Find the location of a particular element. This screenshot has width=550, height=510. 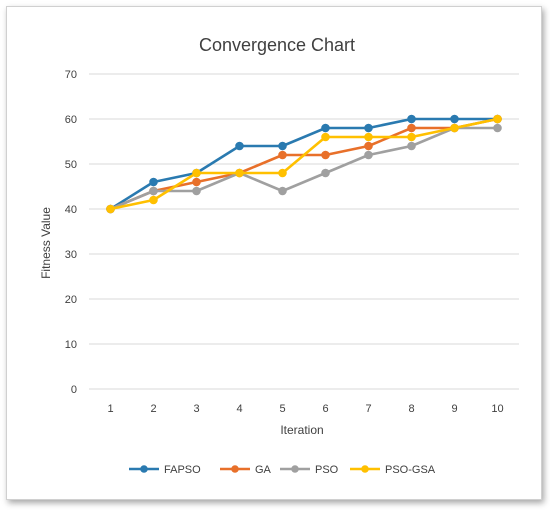

y-tick-label: 70 is located at coordinates (71, 75).